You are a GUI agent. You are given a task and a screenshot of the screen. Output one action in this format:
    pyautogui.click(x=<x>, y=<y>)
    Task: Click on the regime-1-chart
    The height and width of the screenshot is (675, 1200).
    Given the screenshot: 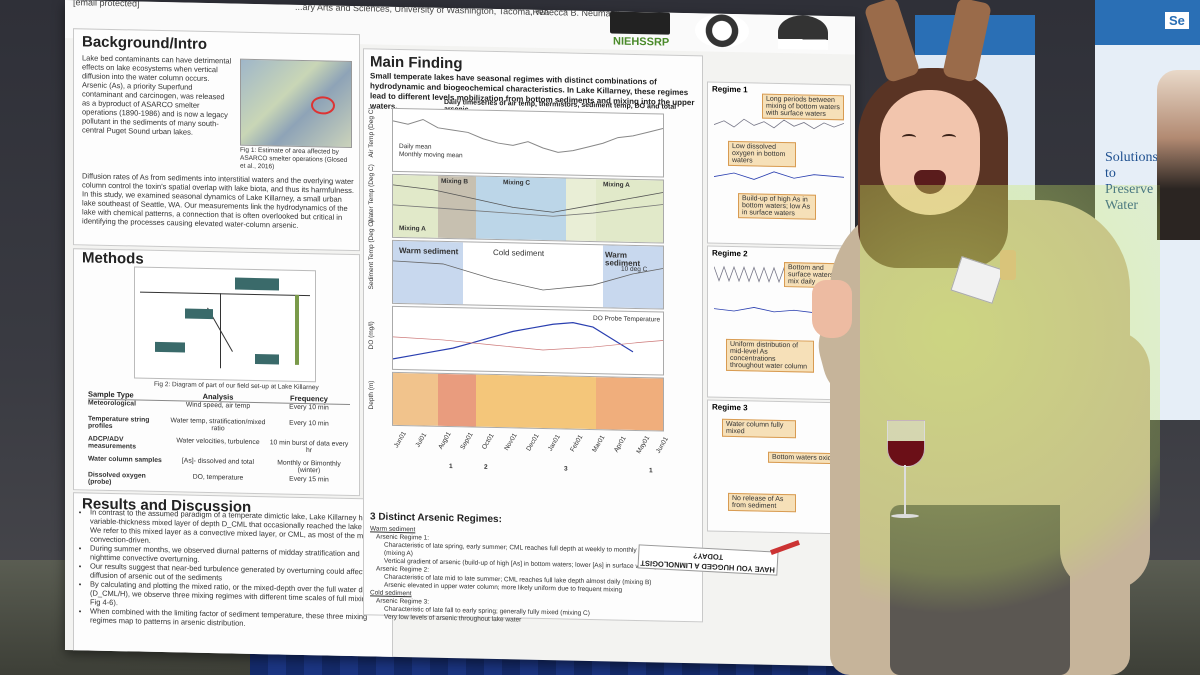 What is the action you would take?
    pyautogui.click(x=779, y=124)
    